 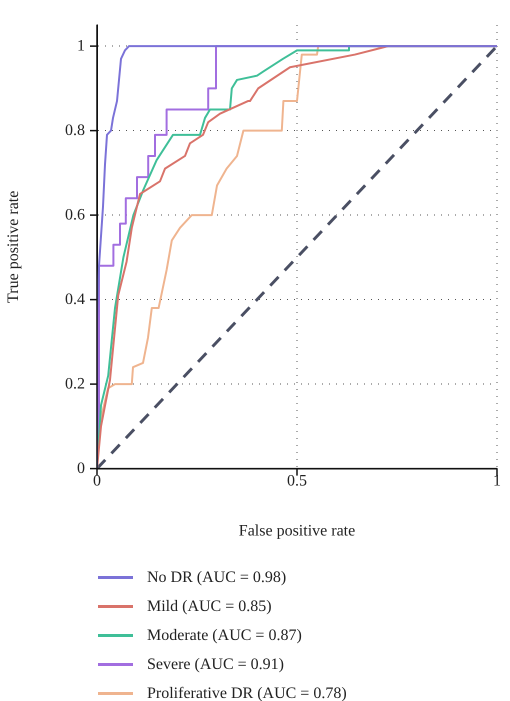 I want to click on y-tick-label: 1, so click(x=81, y=45).